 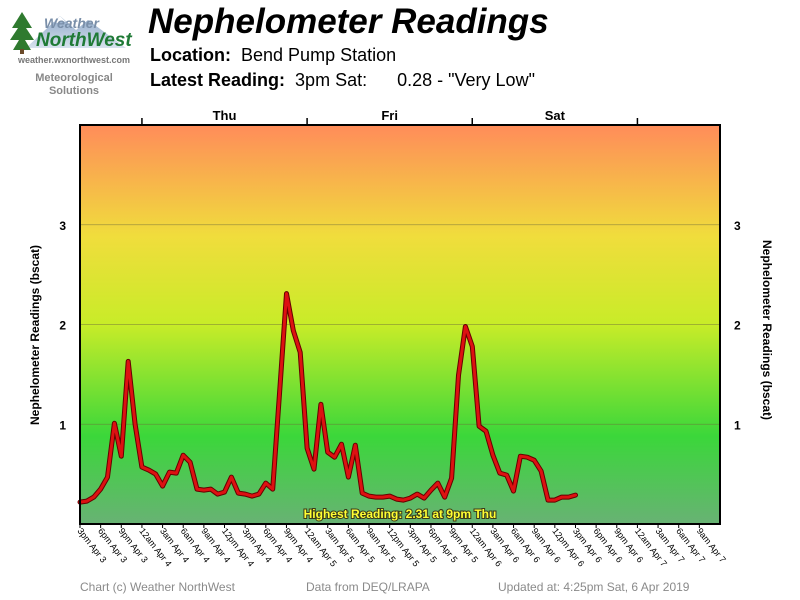 I want to click on latest-value: 0.28 - "Very Low", so click(x=466, y=80).